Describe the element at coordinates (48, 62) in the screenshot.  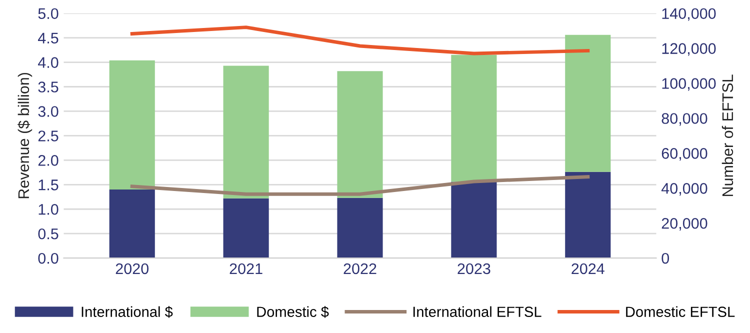
I see `y-tick-label: 4.0` at that location.